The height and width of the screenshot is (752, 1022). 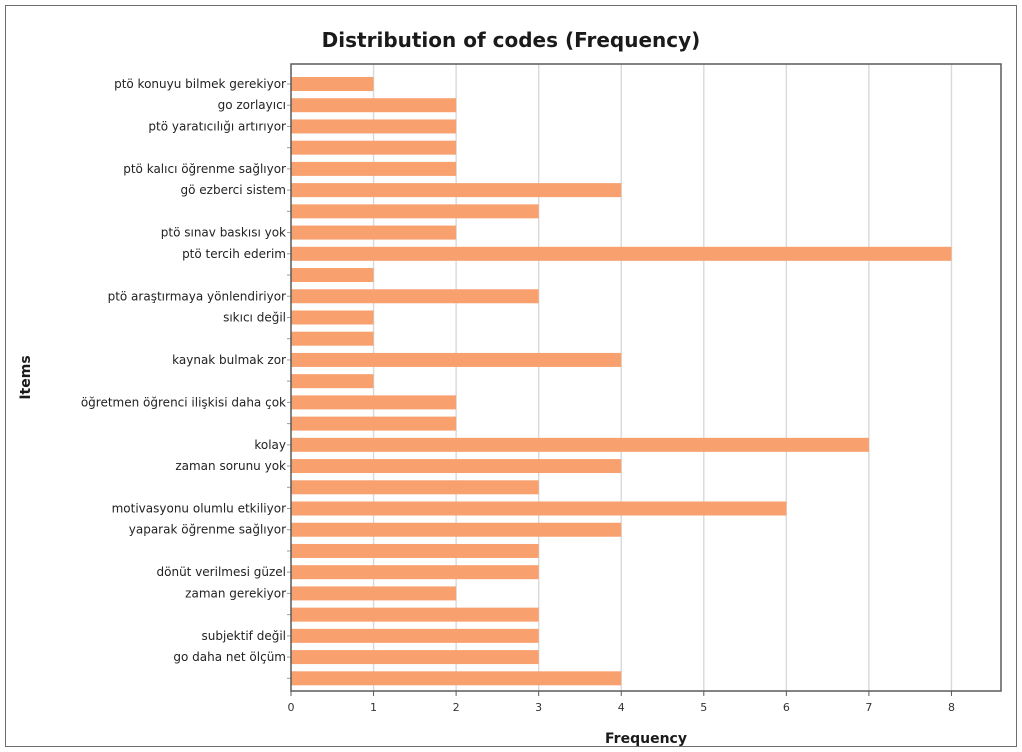 What do you see at coordinates (786, 707) in the screenshot?
I see `x-tick-label: 6` at bounding box center [786, 707].